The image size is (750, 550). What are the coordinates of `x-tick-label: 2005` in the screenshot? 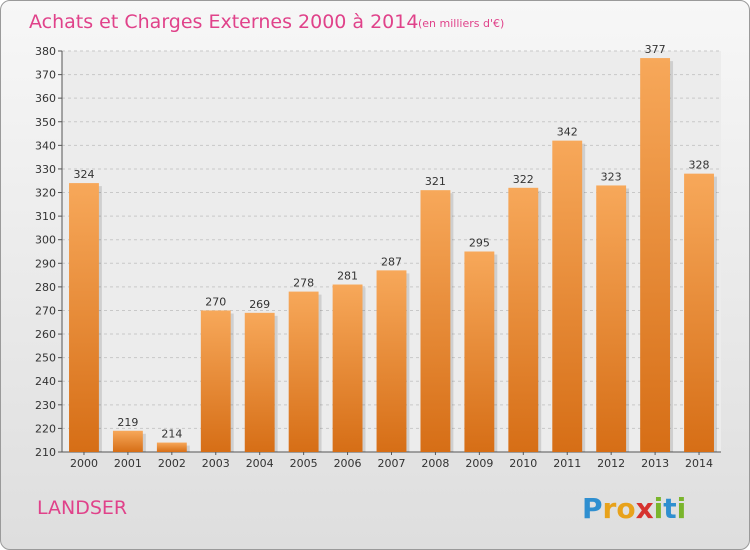 It's located at (304, 463).